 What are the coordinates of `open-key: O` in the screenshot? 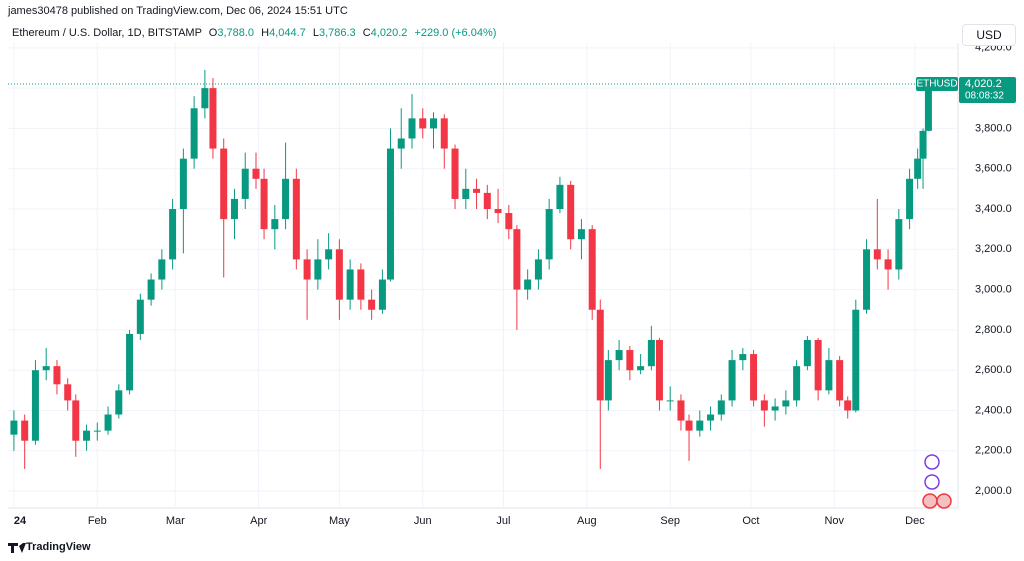 It's located at (213, 33).